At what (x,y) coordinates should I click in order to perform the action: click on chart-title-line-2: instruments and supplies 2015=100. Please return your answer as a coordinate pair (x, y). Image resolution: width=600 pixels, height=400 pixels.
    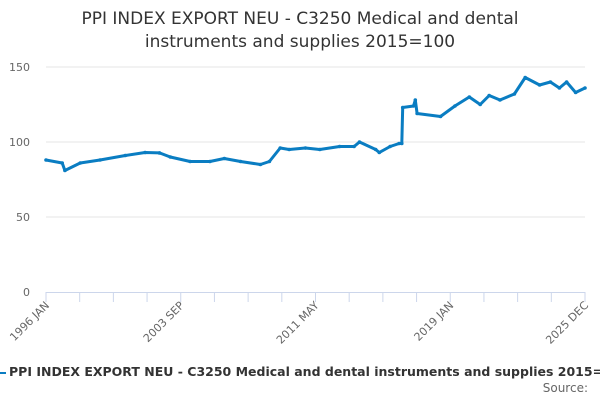
    Looking at the image, I should click on (300, 42).